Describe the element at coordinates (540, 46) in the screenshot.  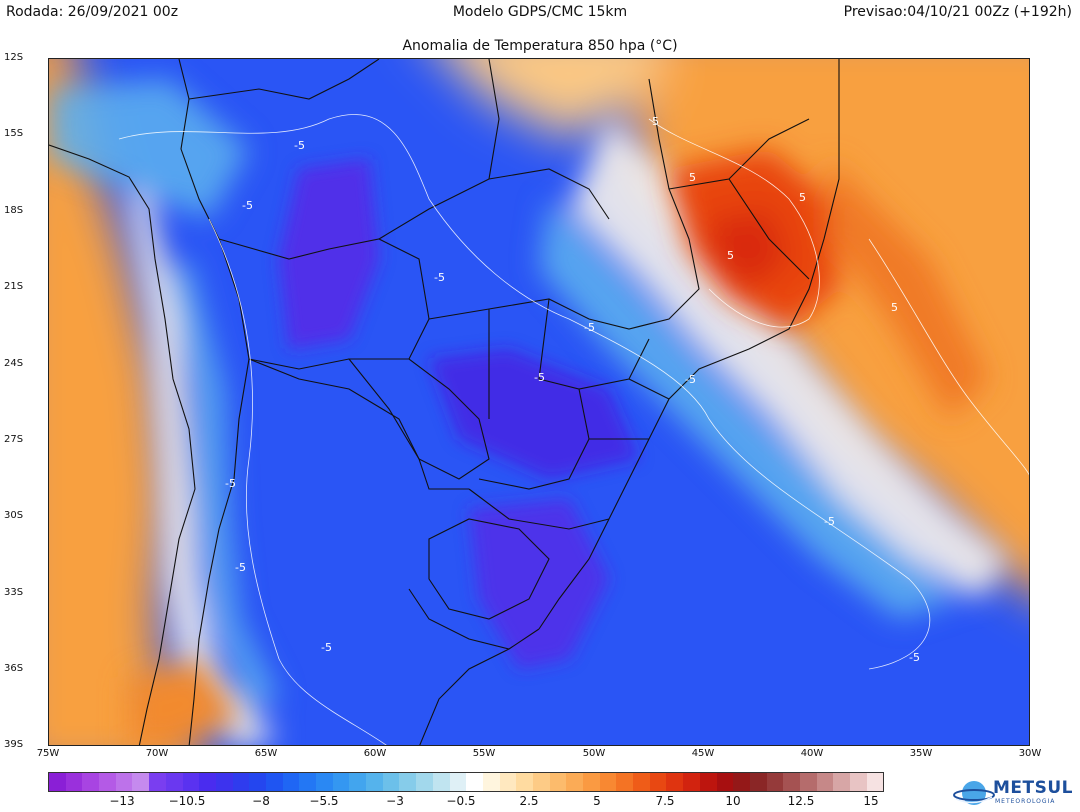
I see `map-title: Anomalia de Temperatura 850 hpa (°C)` at that location.